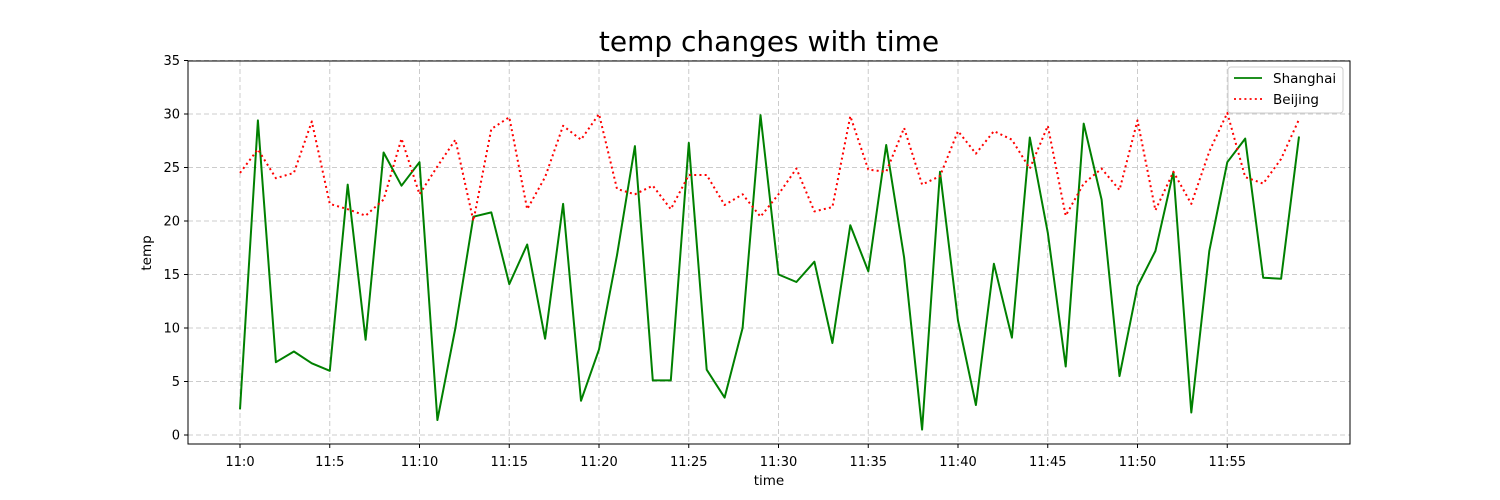  What do you see at coordinates (1227, 462) in the screenshot?
I see `x-tick-label: 11:55` at bounding box center [1227, 462].